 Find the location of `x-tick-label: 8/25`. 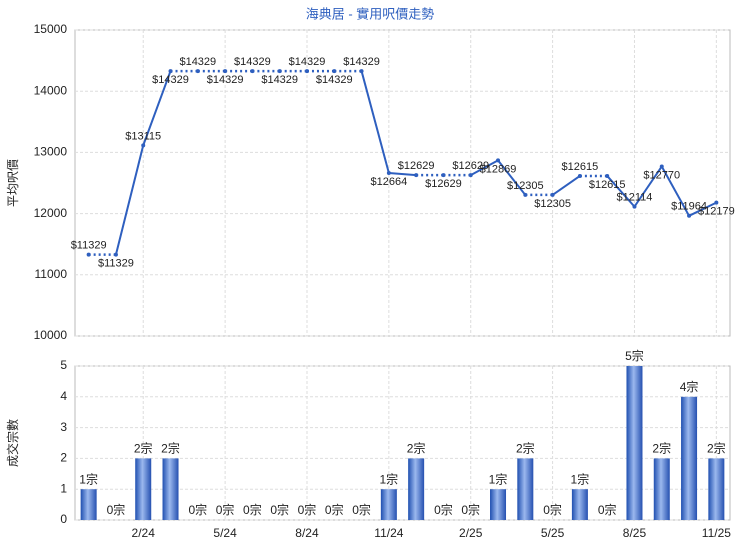

x-tick-label: 8/25 is located at coordinates (635, 533).